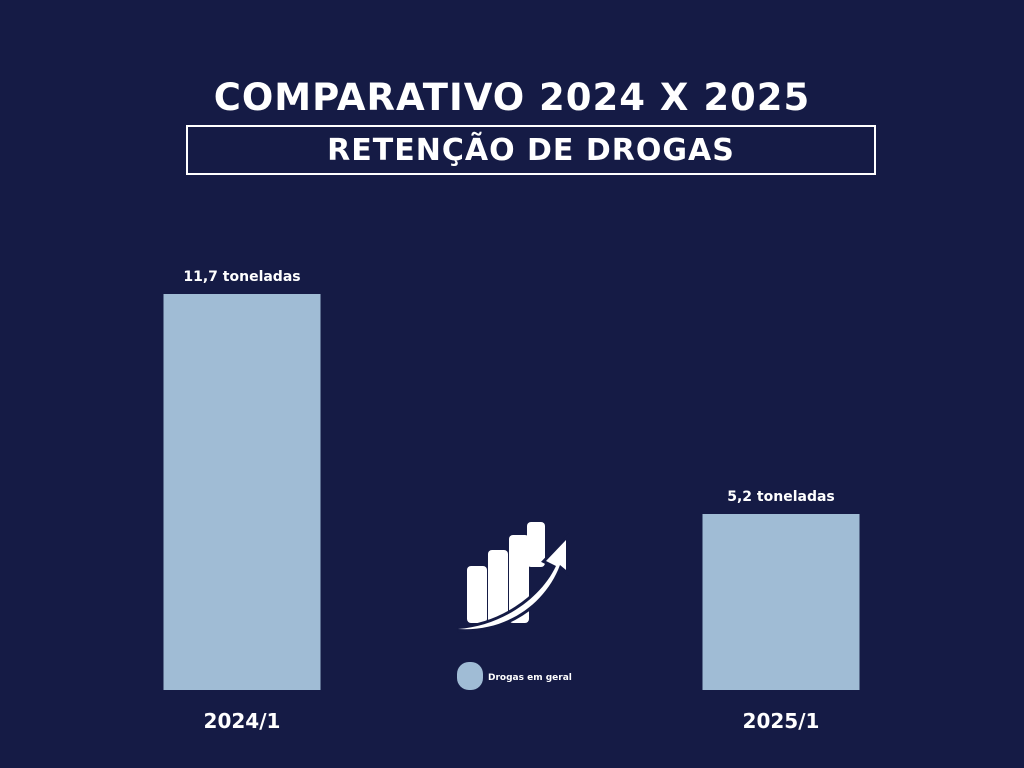 The width and height of the screenshot is (1024, 768). Describe the element at coordinates (781, 497) in the screenshot. I see `data-label: 5,2 toneladas` at that location.